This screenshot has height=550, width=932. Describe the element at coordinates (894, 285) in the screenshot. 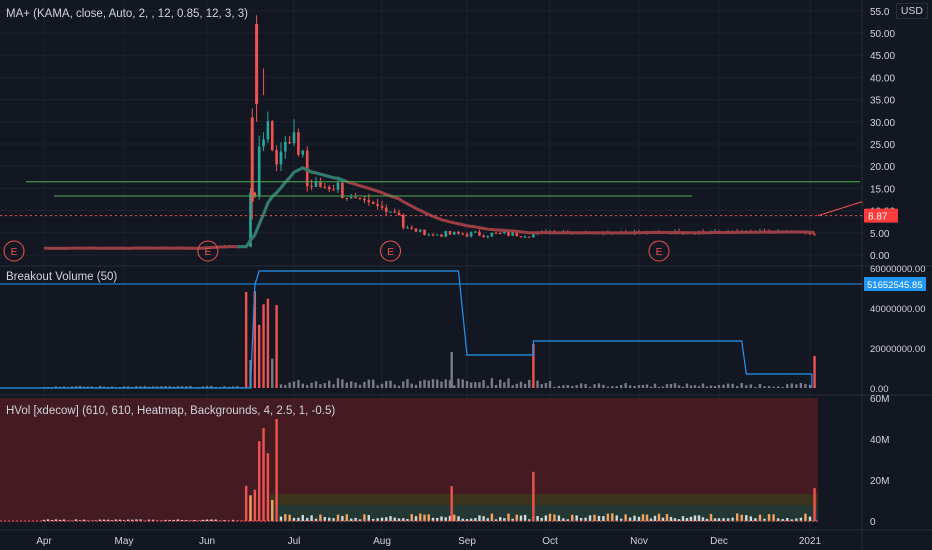

I see `breakout-value-badge-label: 51652545.85` at that location.